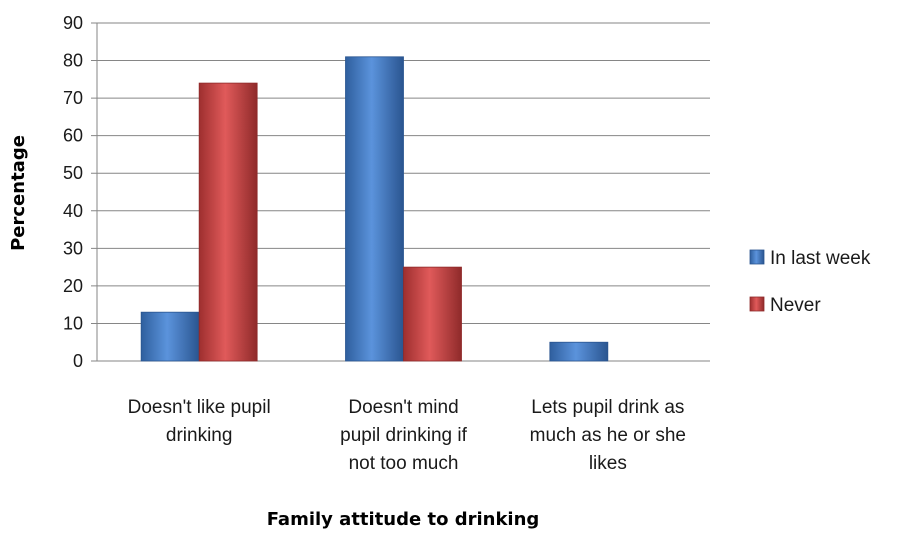 The image size is (900, 534). What do you see at coordinates (73, 98) in the screenshot?
I see `y-tick-label: 70` at bounding box center [73, 98].